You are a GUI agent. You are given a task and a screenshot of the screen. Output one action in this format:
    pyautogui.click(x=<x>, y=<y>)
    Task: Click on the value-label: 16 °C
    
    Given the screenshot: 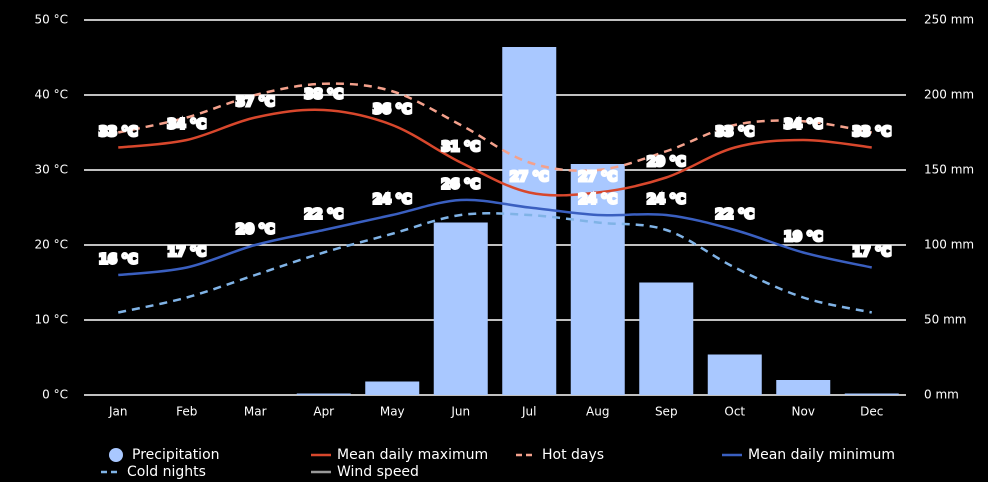 What is the action you would take?
    pyautogui.click(x=118, y=260)
    